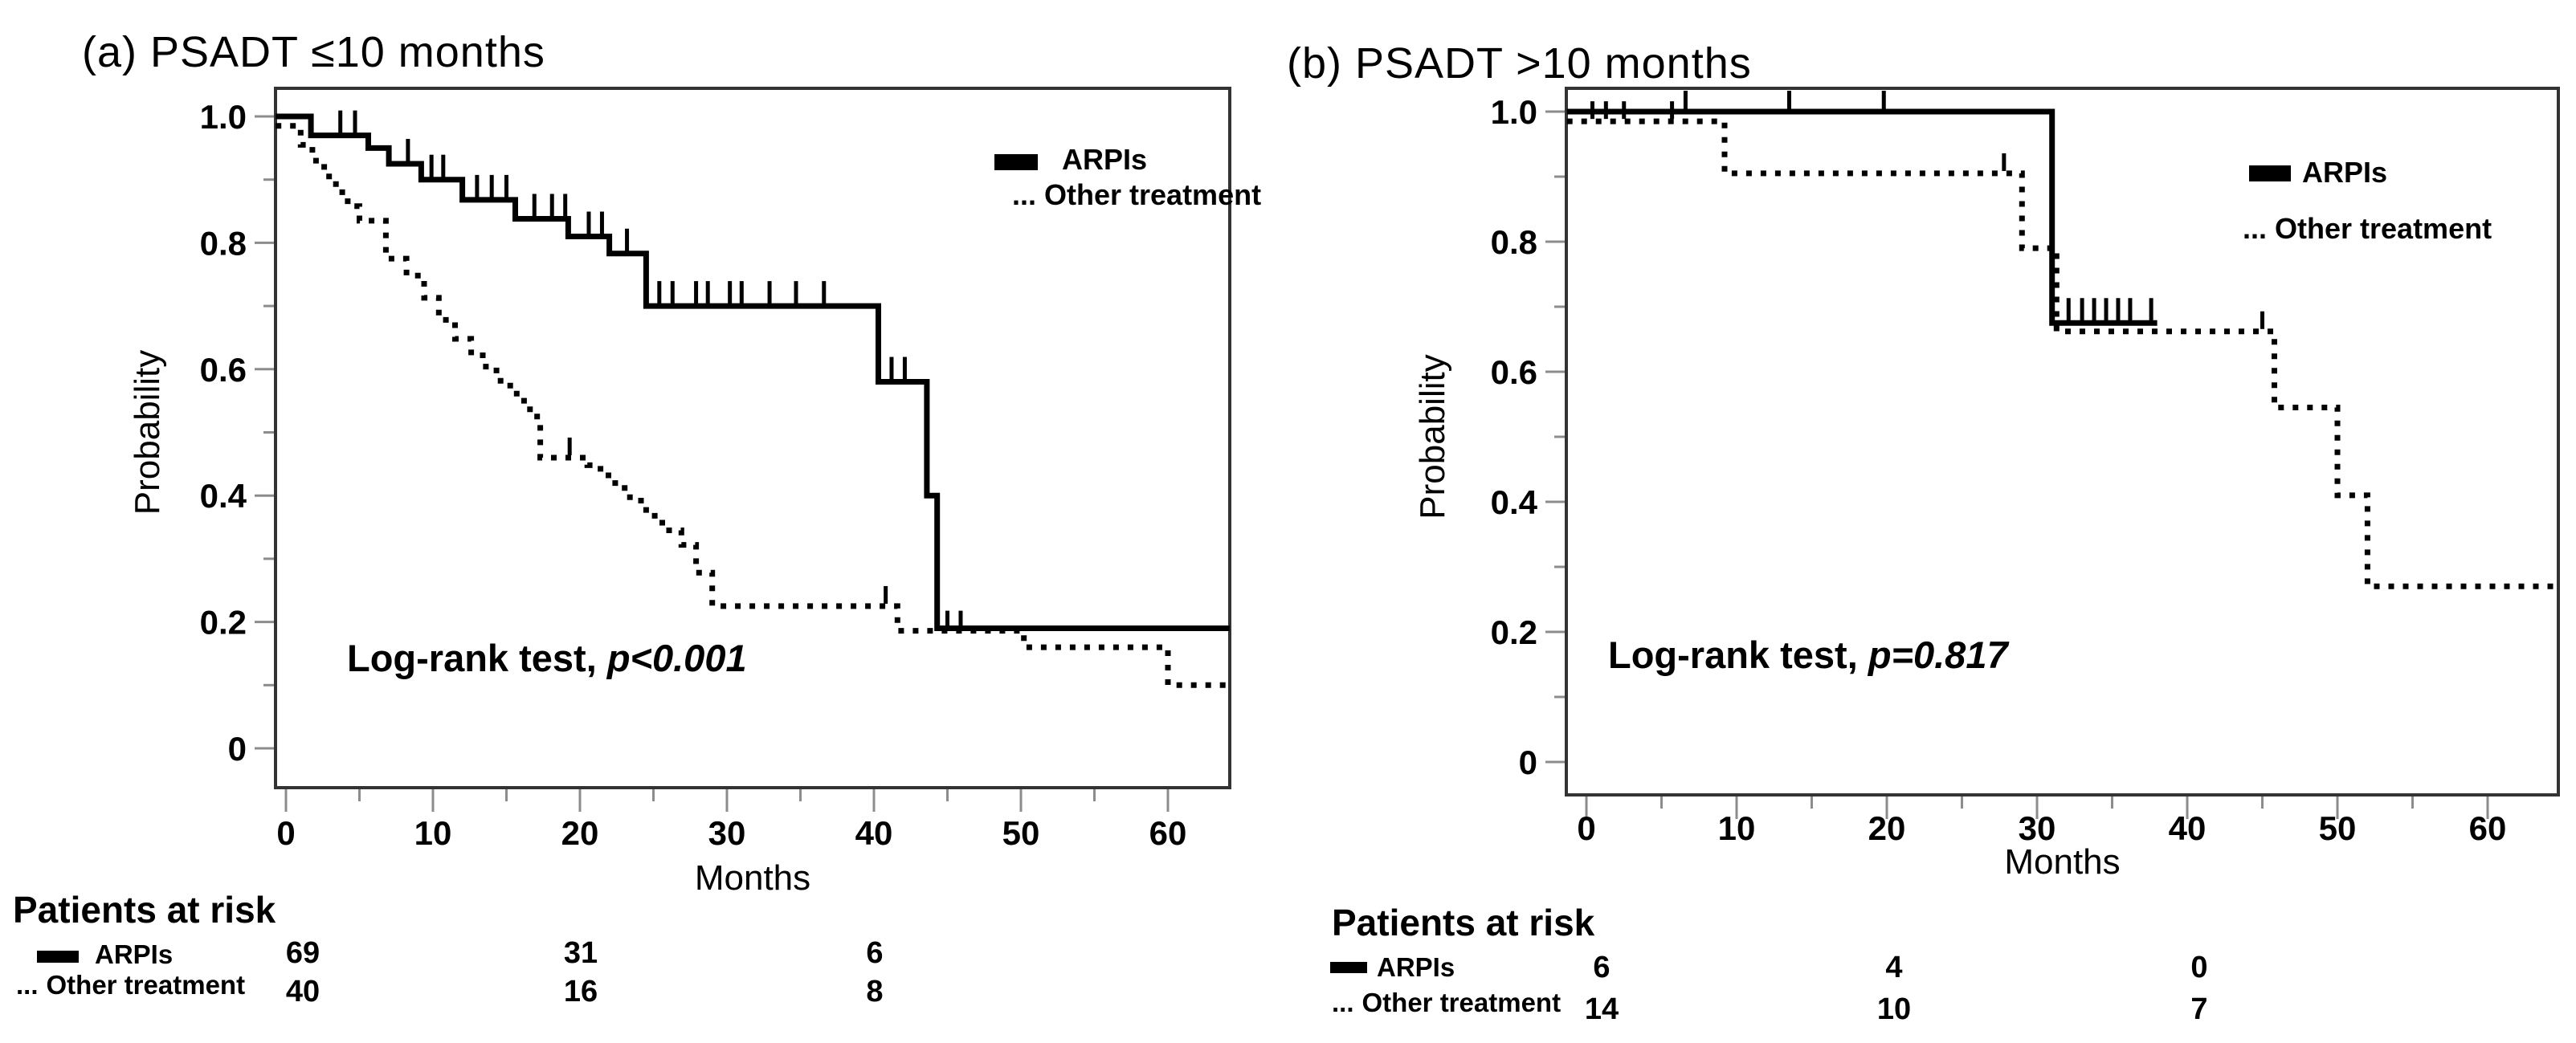  Describe the element at coordinates (1519, 63) in the screenshot. I see `panel-b-title: (b) PSADT >10 months` at that location.